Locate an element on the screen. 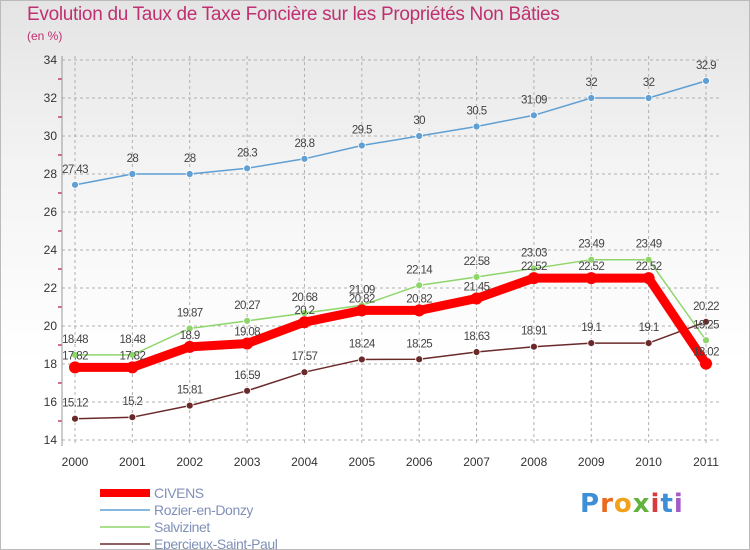 This screenshot has width=750, height=550. data-label: 18.02 is located at coordinates (706, 353).